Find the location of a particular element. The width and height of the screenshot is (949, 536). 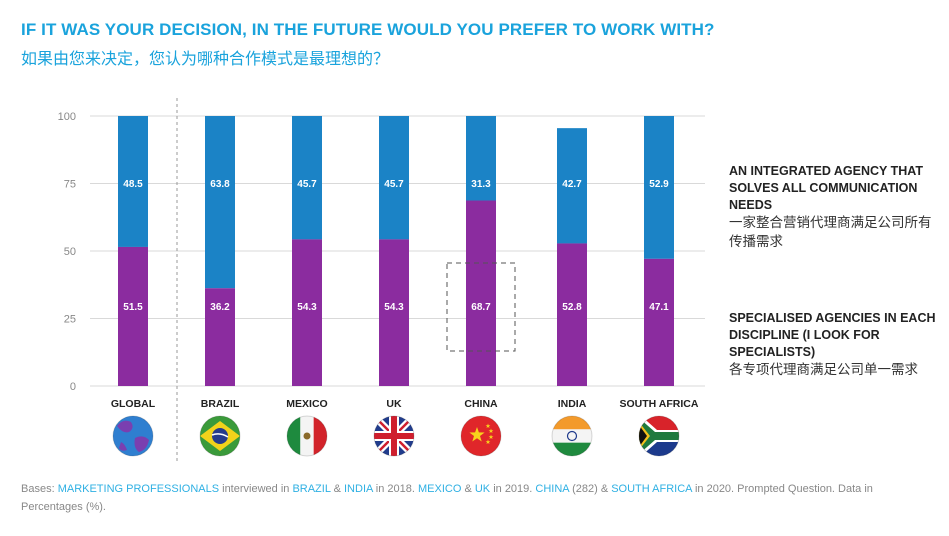

category-label: CHINA is located at coordinates (481, 404).